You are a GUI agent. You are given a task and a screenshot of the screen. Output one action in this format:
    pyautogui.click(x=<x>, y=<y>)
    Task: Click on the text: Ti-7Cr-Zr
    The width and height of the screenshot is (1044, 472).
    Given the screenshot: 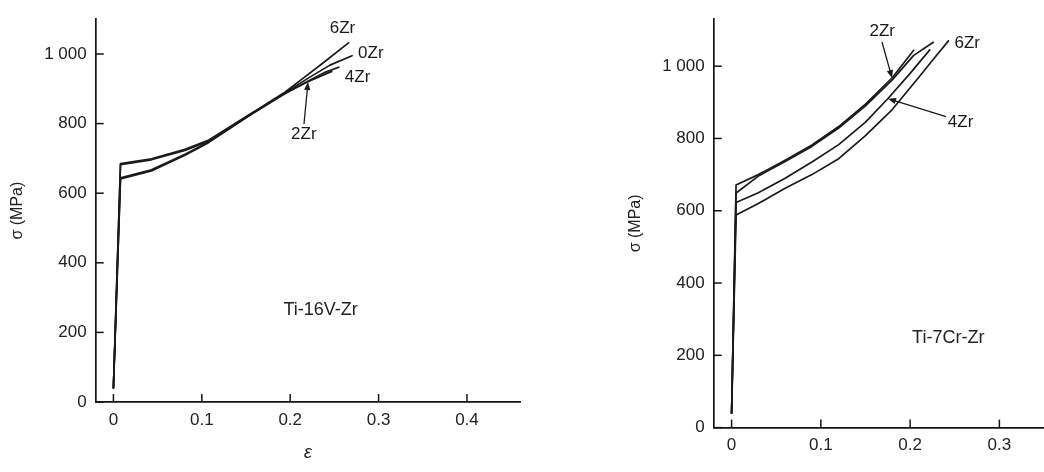 What is the action you would take?
    pyautogui.click(x=948, y=336)
    